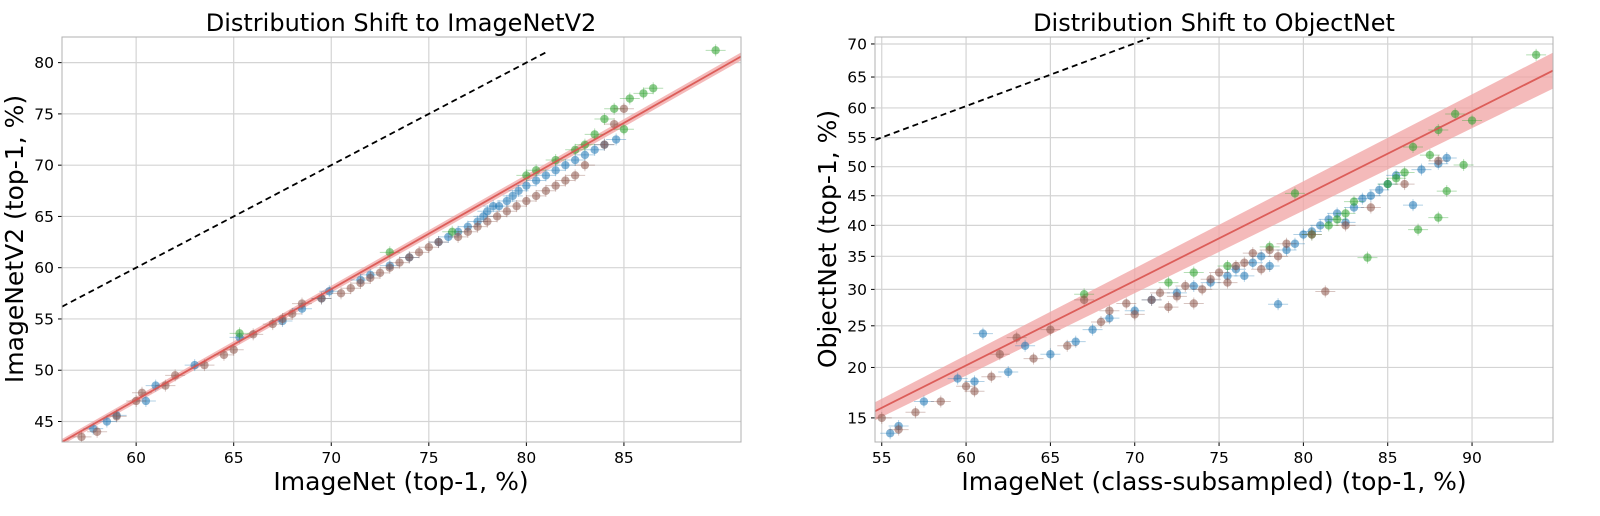  What do you see at coordinates (44, 319) in the screenshot?
I see `y-tick-label: 55` at bounding box center [44, 319].